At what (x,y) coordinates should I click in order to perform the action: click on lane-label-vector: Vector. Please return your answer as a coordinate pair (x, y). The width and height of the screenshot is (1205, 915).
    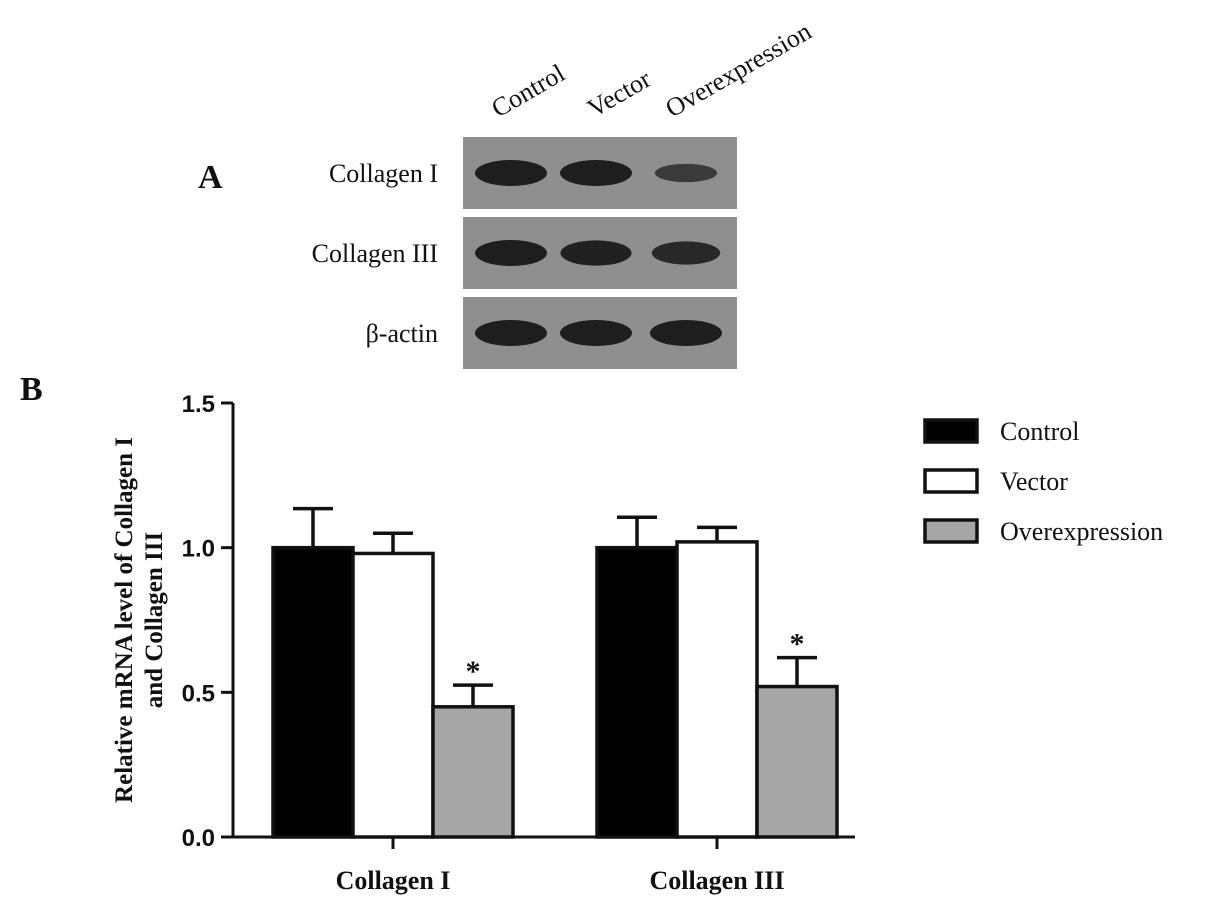
    Looking at the image, I should click on (620, 93).